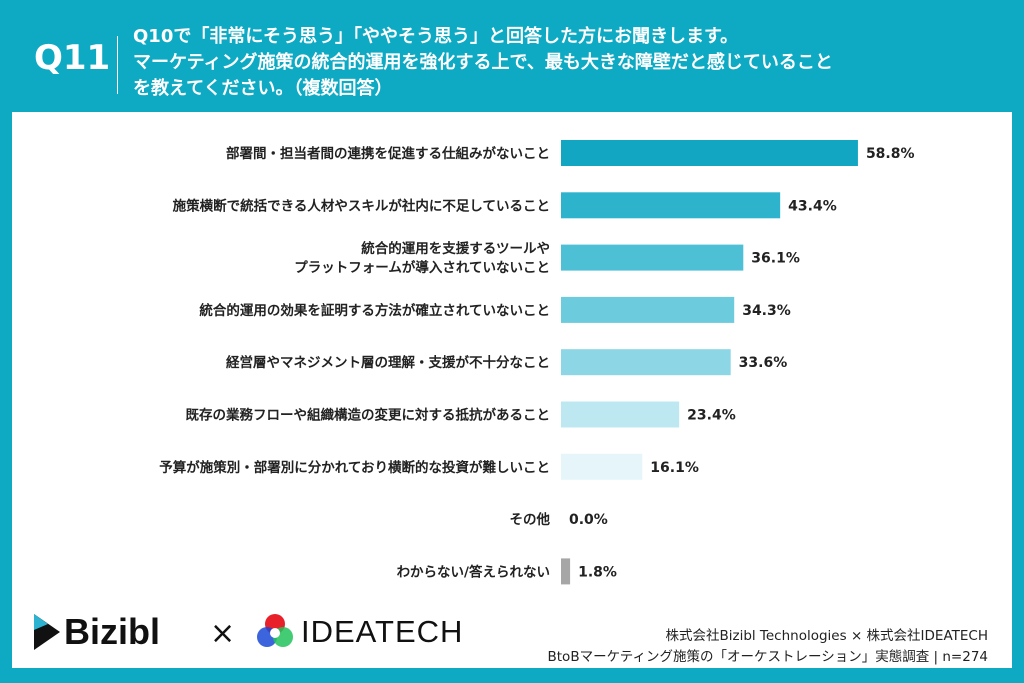 The width and height of the screenshot is (1024, 683). What do you see at coordinates (597, 572) in the screenshot?
I see `data-label: 1.8%` at bounding box center [597, 572].